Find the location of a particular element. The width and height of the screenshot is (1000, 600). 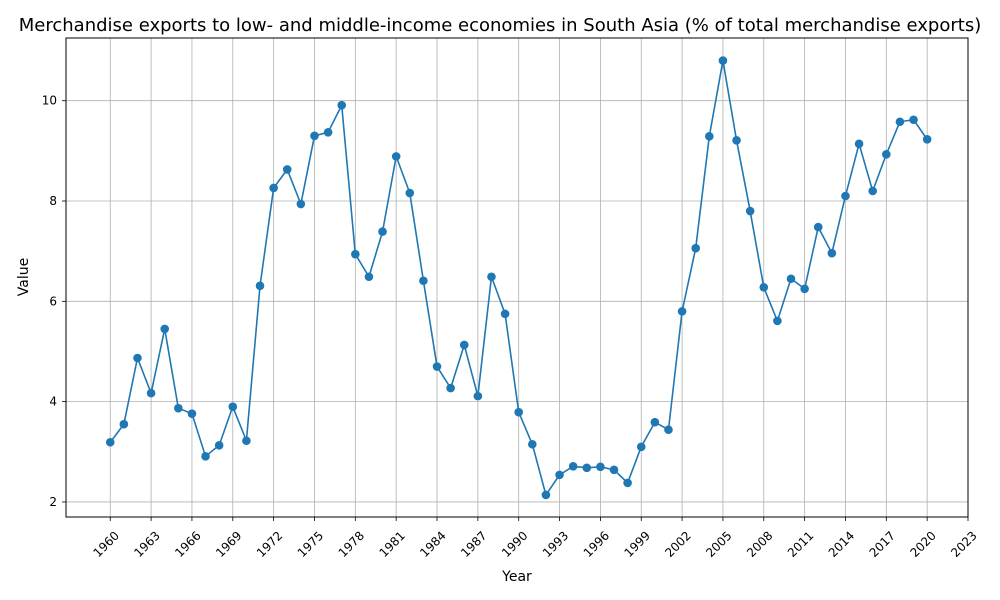

y-tick-label: 6 is located at coordinates (53, 301).